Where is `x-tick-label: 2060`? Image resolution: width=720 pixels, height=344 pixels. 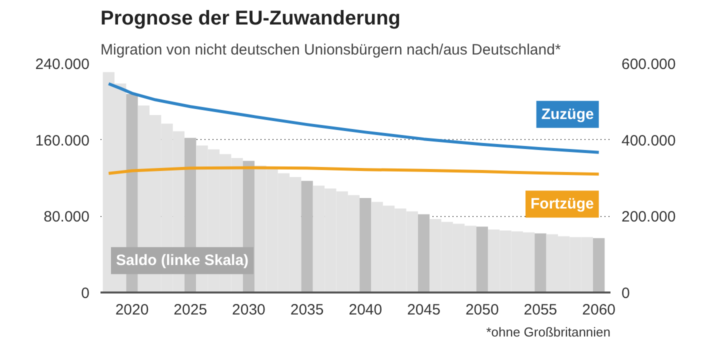
x-tick-label: 2060 is located at coordinates (599, 310).